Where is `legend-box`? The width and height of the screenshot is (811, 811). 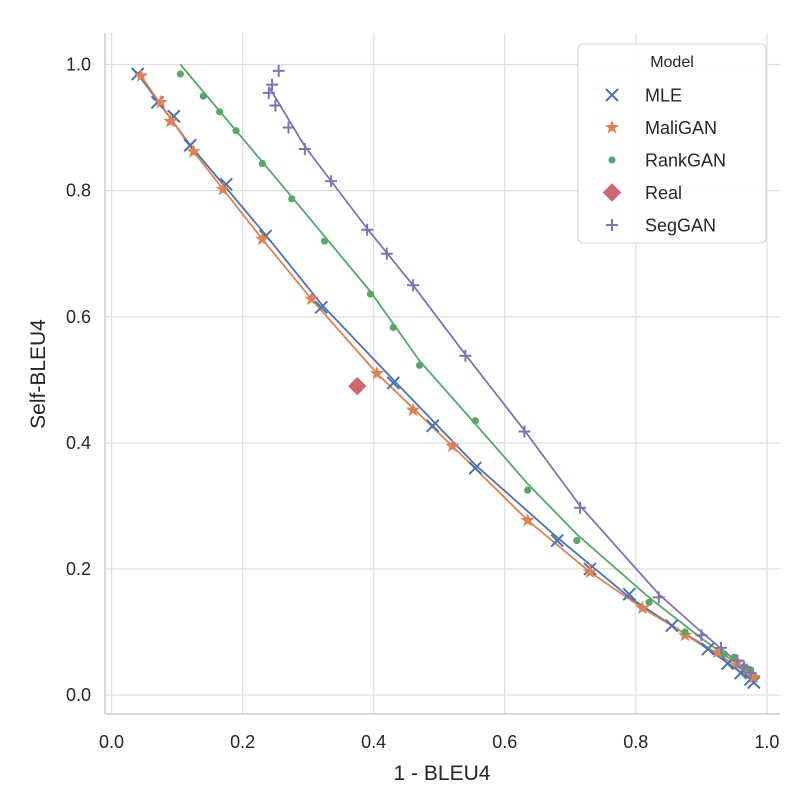
legend-box is located at coordinates (672, 143).